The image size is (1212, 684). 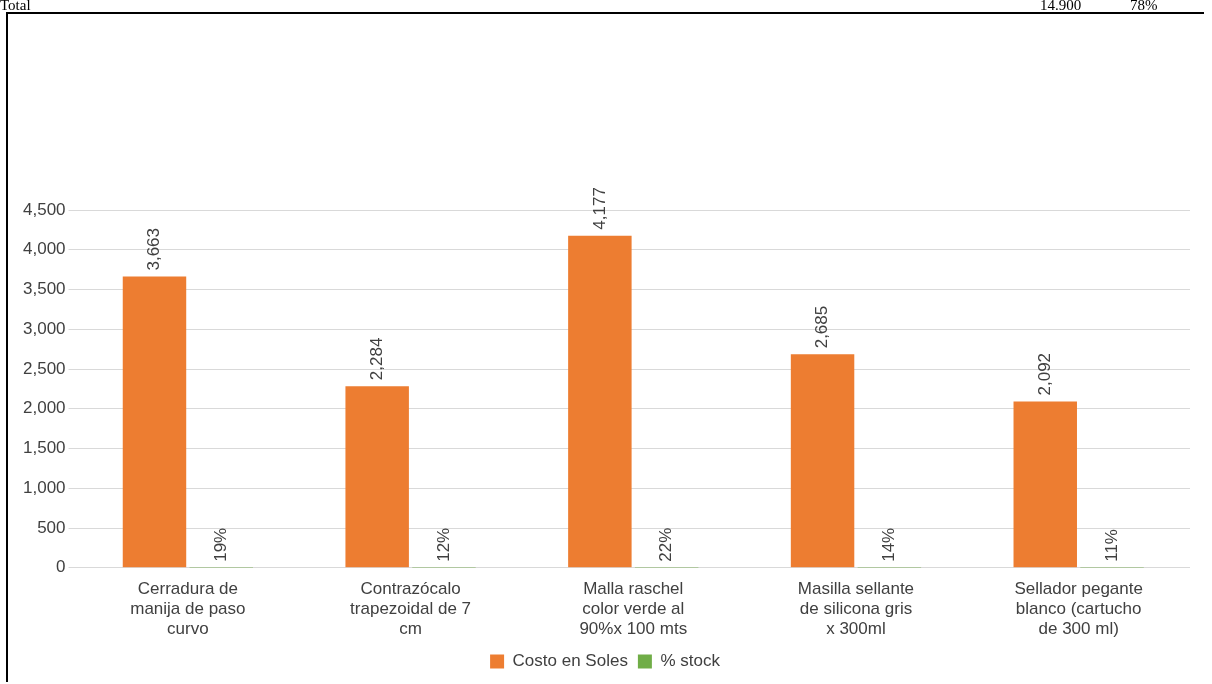 I want to click on y-tick-label: 4,500, so click(x=44, y=209).